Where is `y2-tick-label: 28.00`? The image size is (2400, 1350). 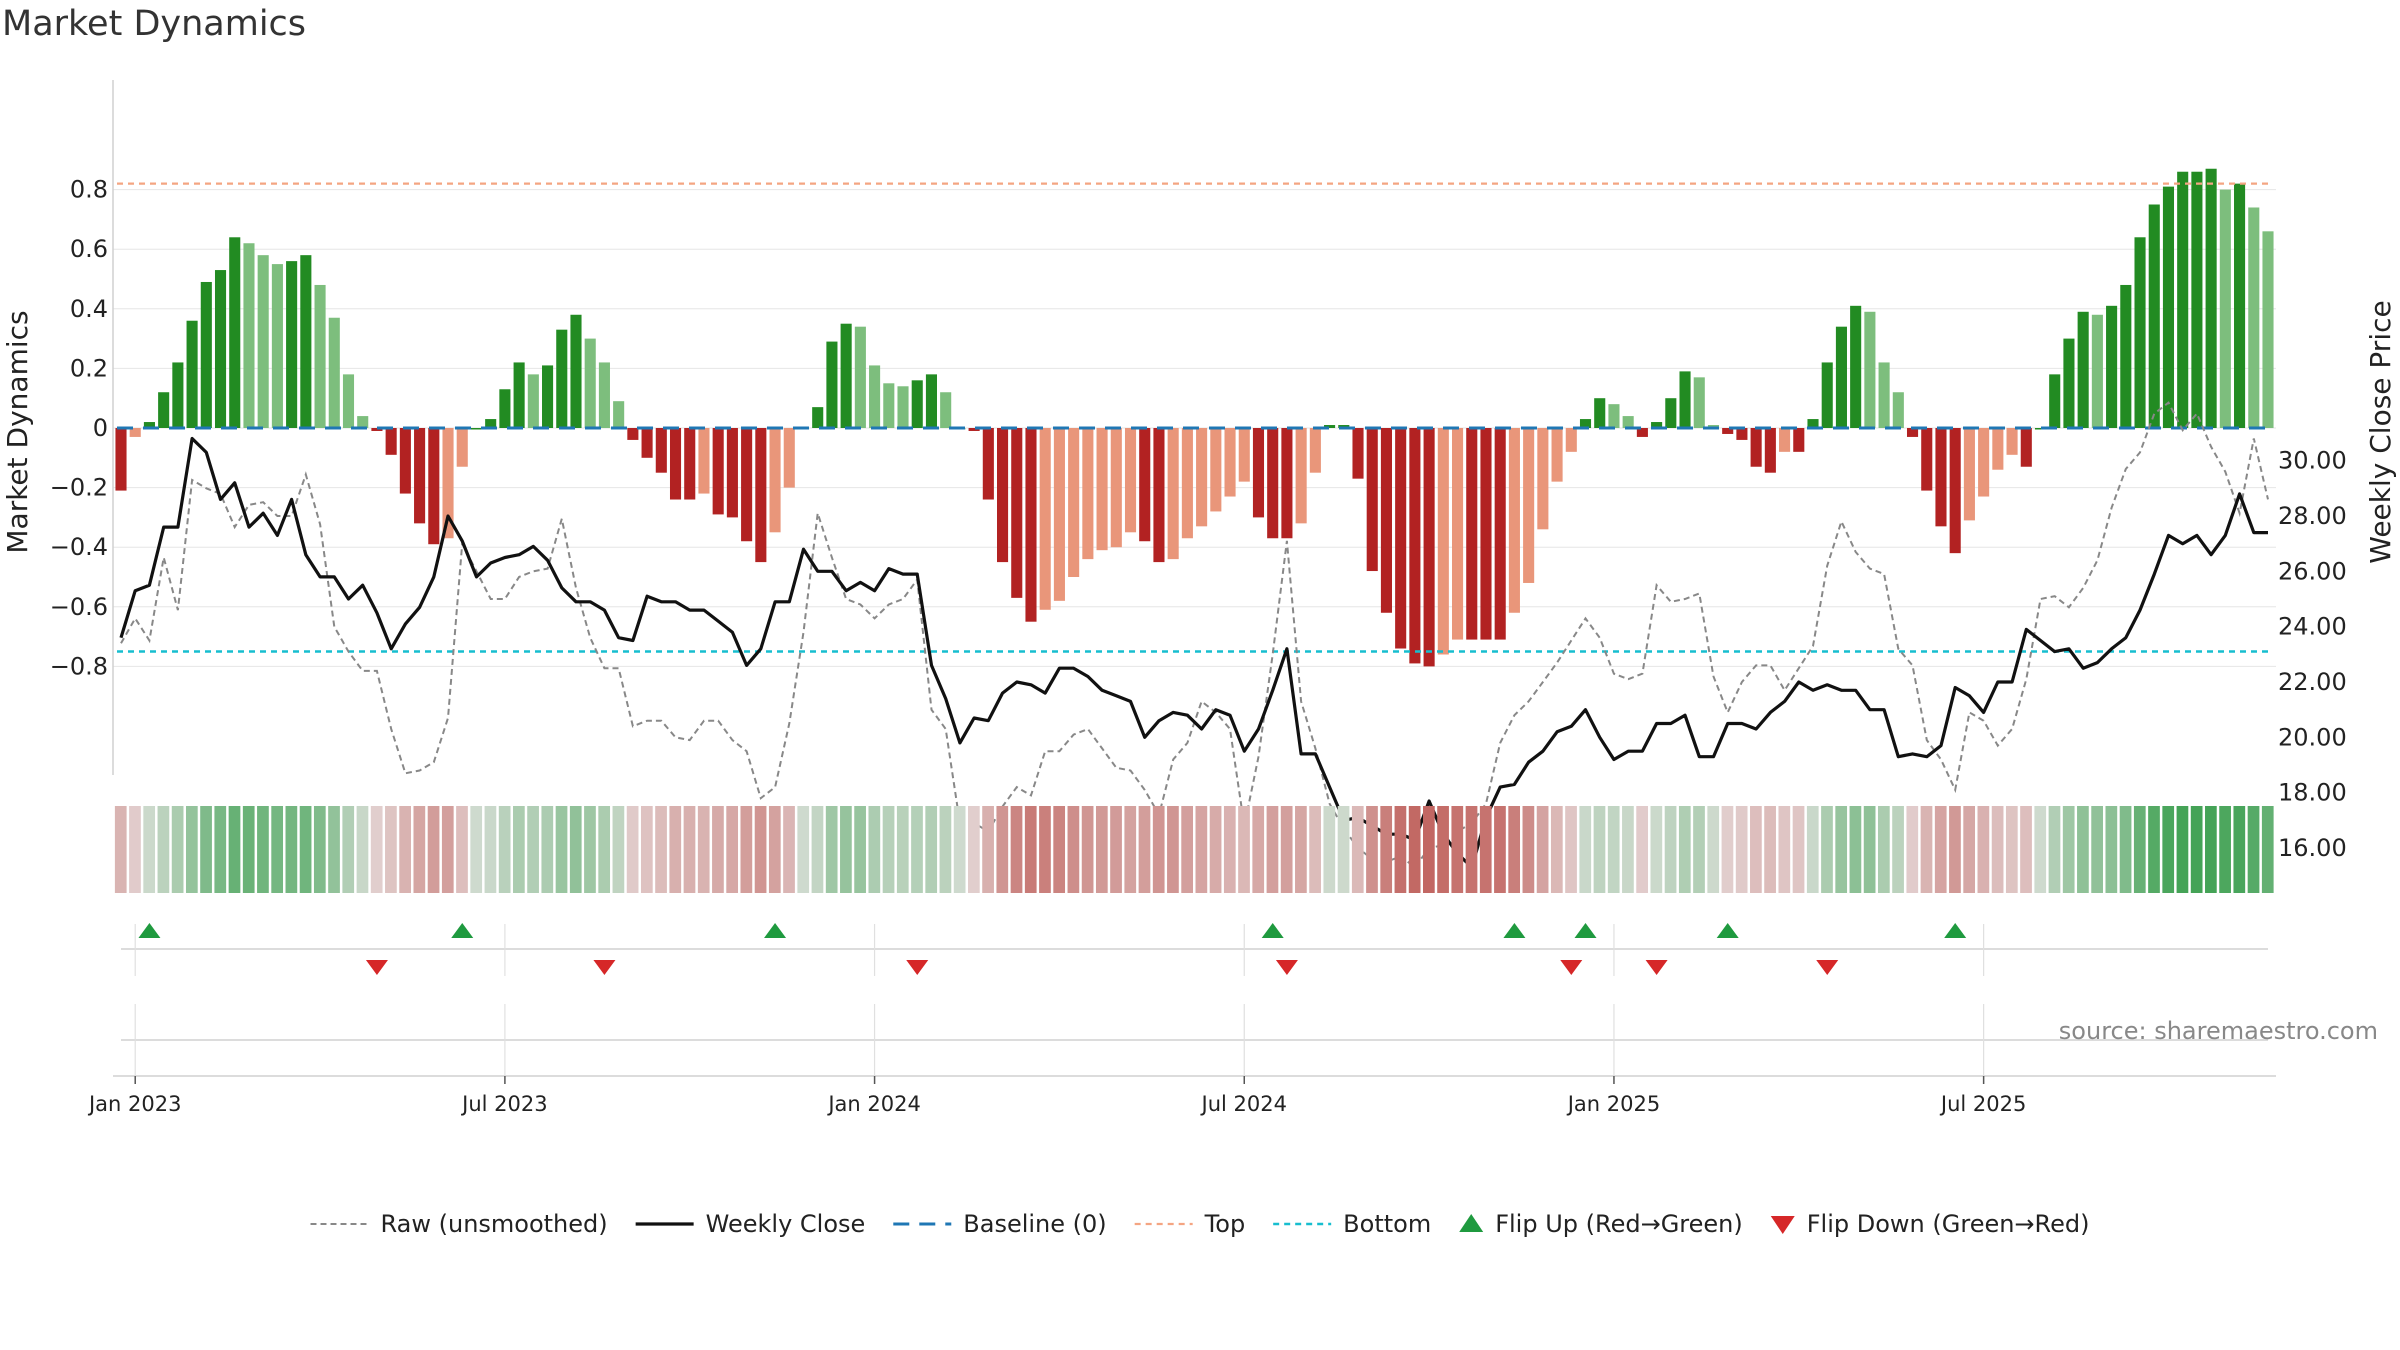 y2-tick-label: 28.00 is located at coordinates (2312, 516).